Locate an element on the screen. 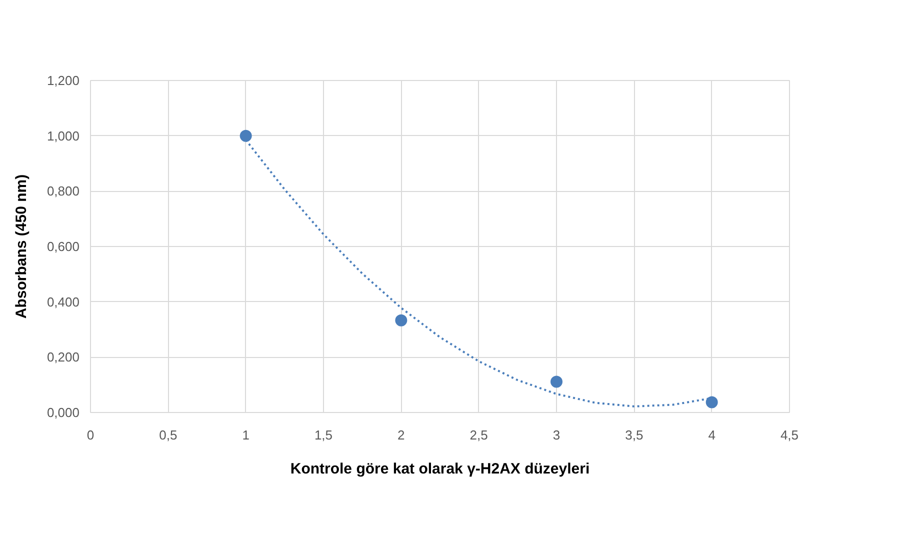  y-tick-label: 0,600 is located at coordinates (63, 246).